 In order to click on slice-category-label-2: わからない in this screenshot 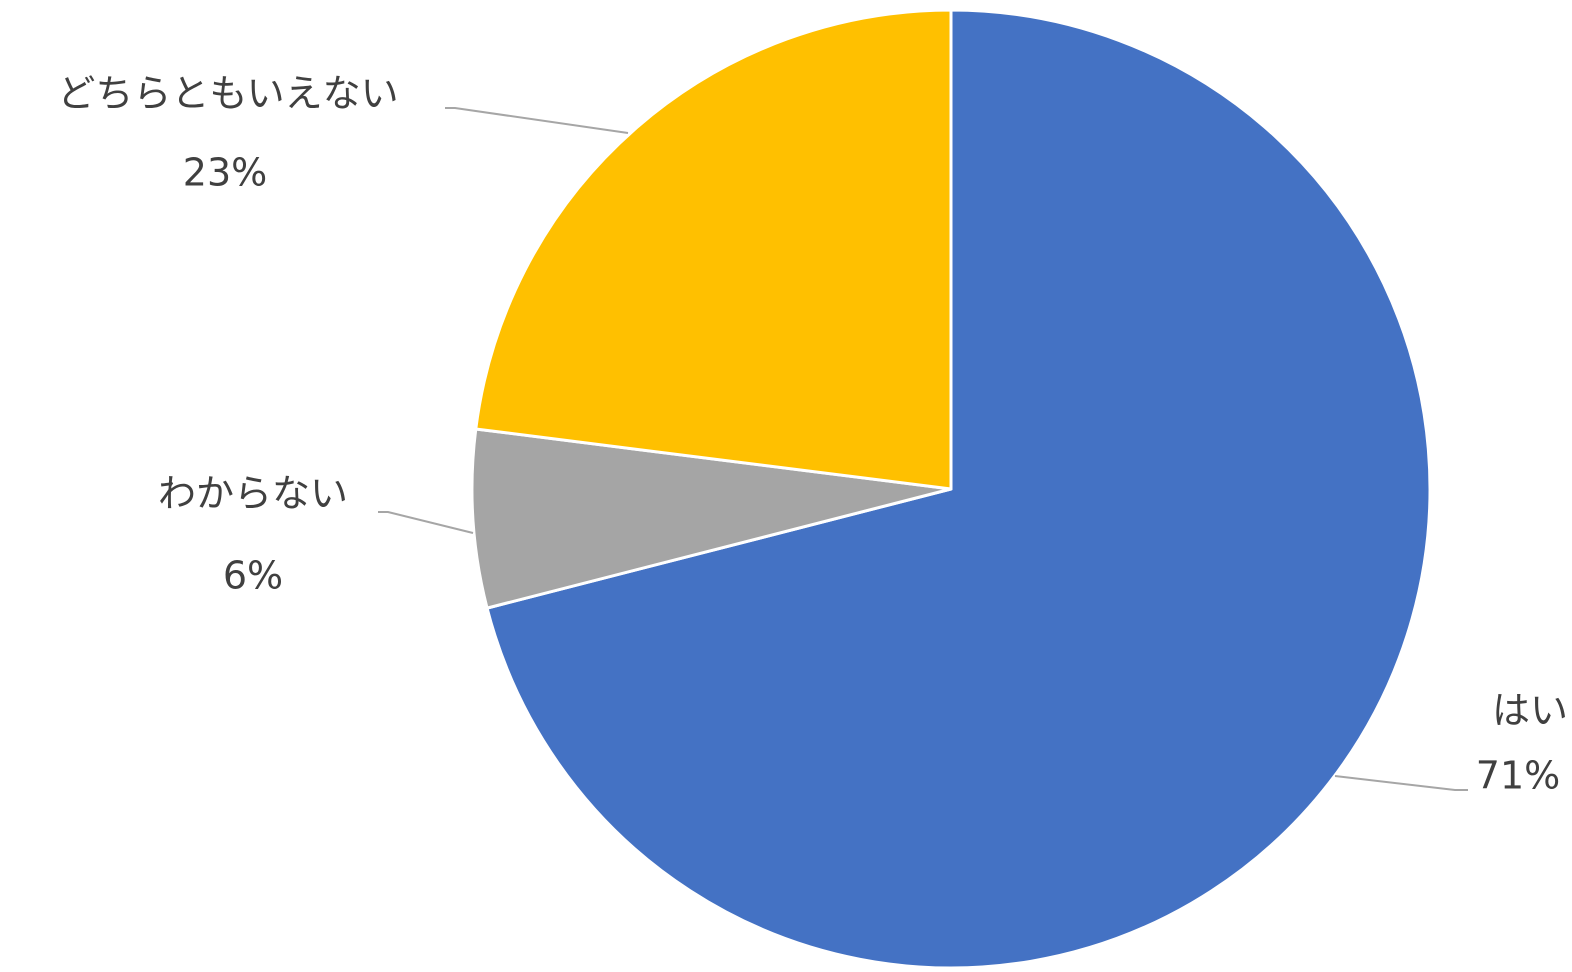, I will do `click(253, 494)`.